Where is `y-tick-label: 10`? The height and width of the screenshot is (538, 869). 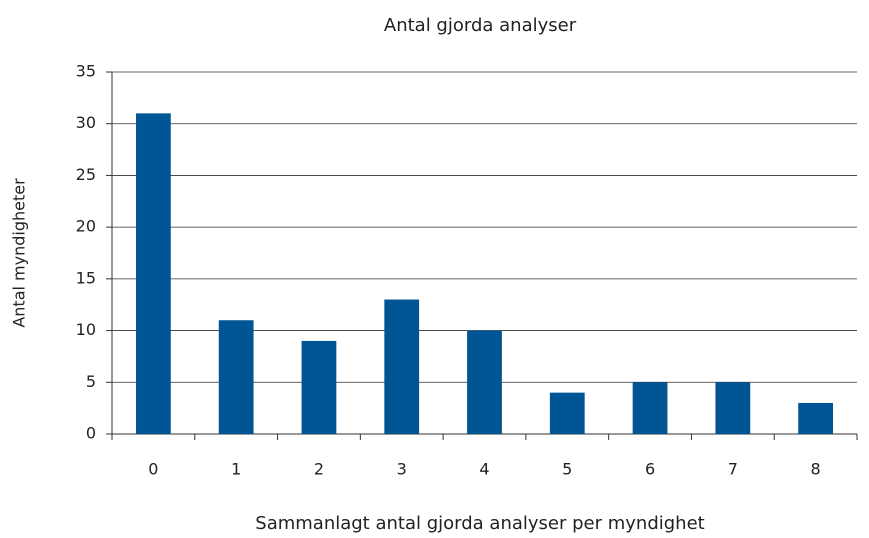 y-tick-label: 10 is located at coordinates (86, 329).